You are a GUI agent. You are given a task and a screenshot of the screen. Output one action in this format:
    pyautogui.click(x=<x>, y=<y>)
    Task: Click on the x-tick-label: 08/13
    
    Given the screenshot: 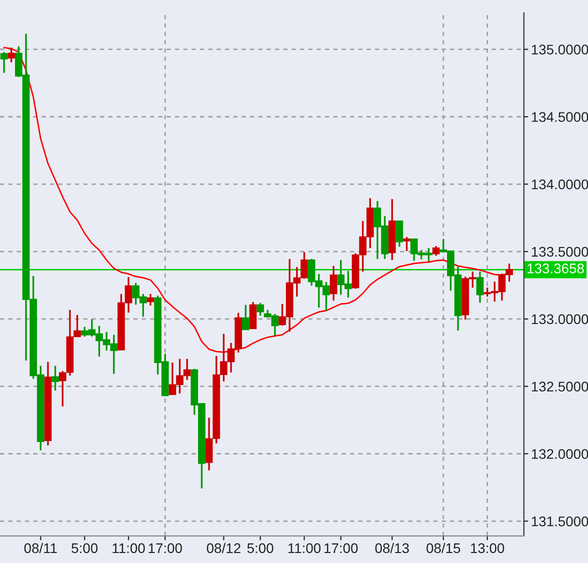 What is the action you would take?
    pyautogui.click(x=392, y=548)
    